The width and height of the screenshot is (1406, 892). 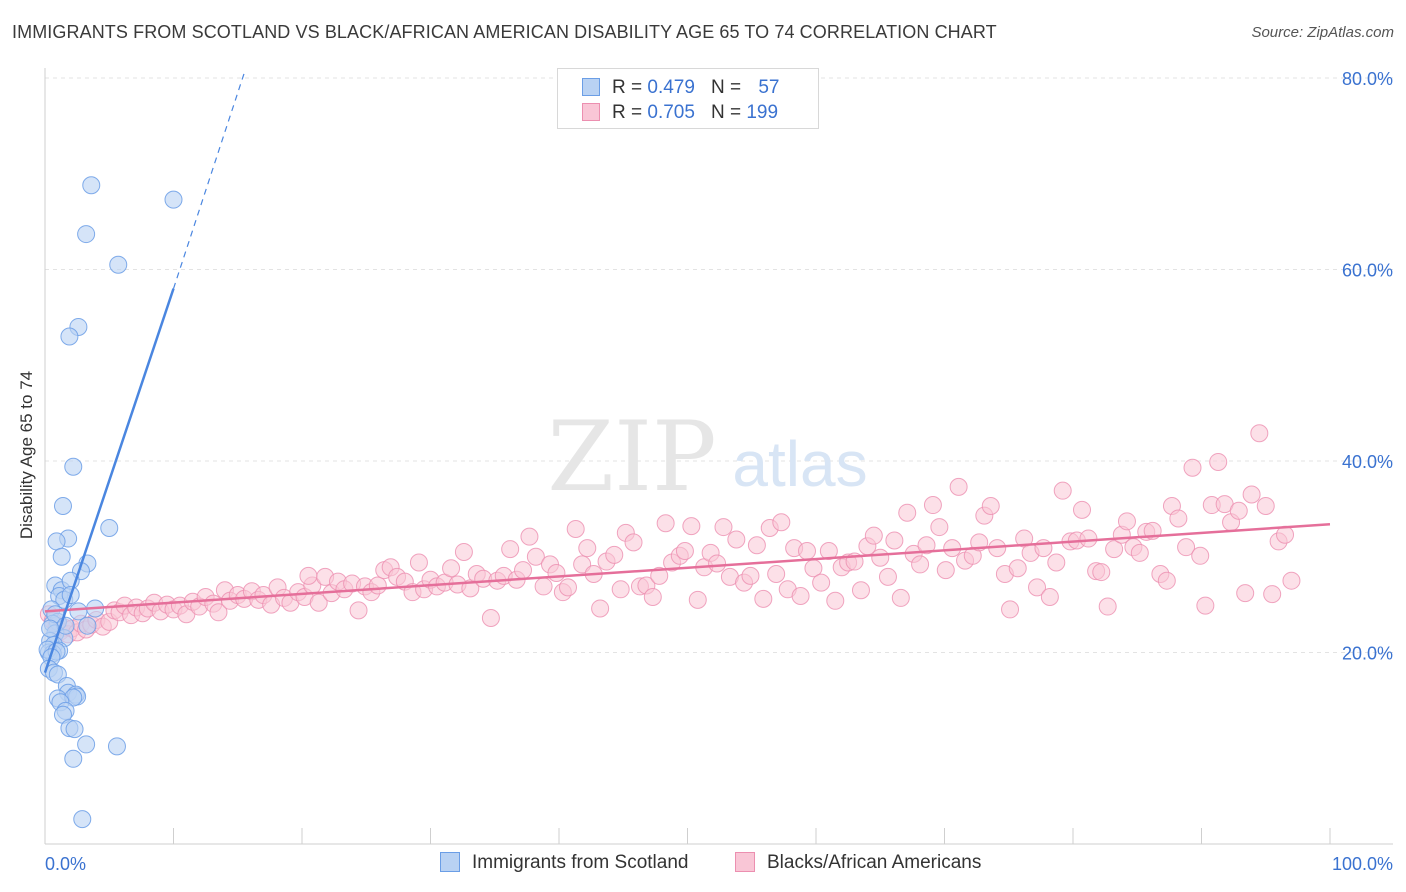 I want to click on blue-series, so click(x=110, y=502).